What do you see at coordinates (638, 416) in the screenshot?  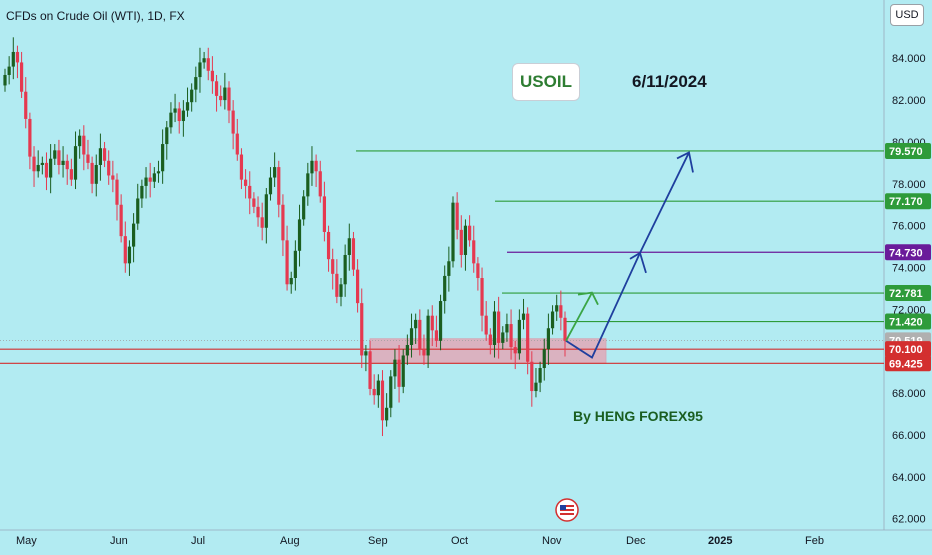 I see `author-annotation: By HENG FOREX95` at bounding box center [638, 416].